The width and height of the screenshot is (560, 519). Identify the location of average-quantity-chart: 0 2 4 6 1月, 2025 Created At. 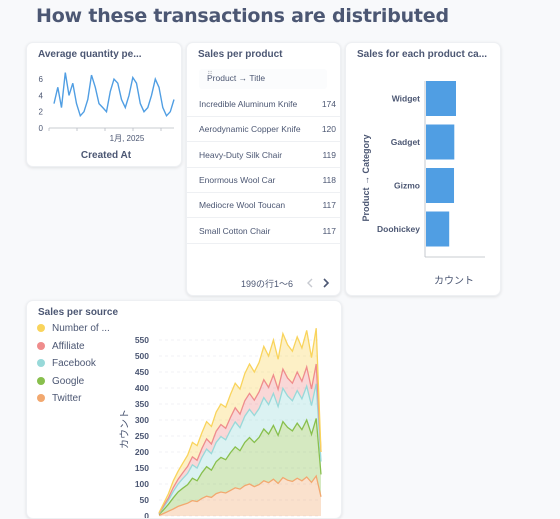
(107, 116).